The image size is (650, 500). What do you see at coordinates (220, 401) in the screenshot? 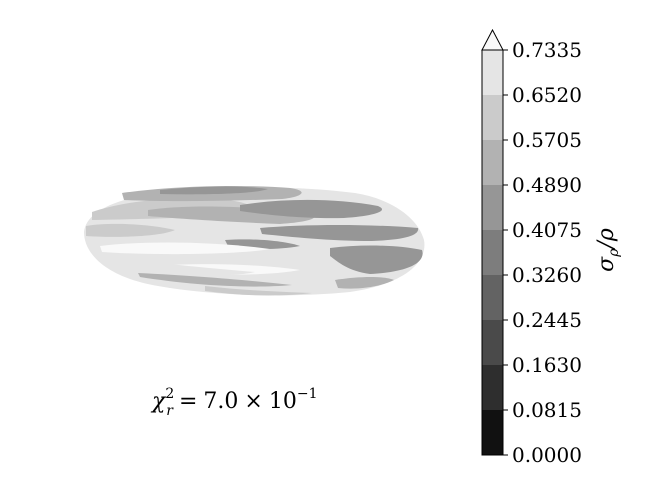
I see `mantissa: 7.0` at bounding box center [220, 401].